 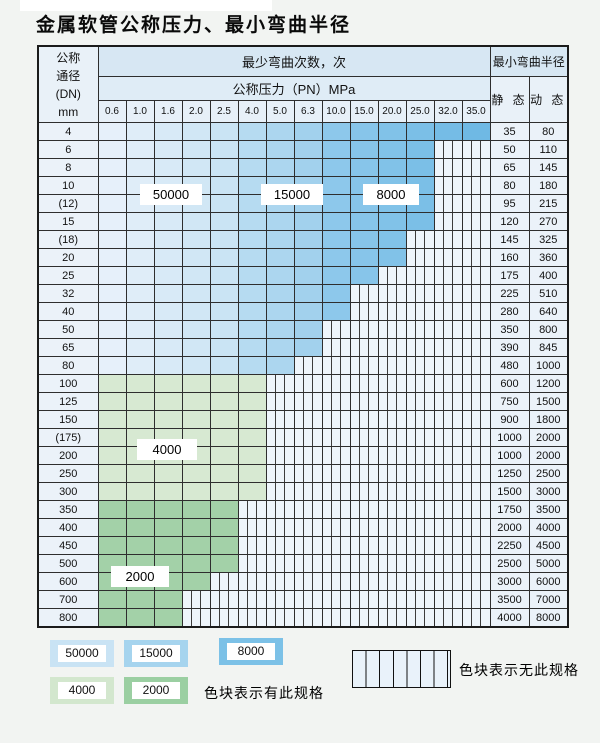 I want to click on dynamic-radius-cell: 640, so click(x=548, y=311).